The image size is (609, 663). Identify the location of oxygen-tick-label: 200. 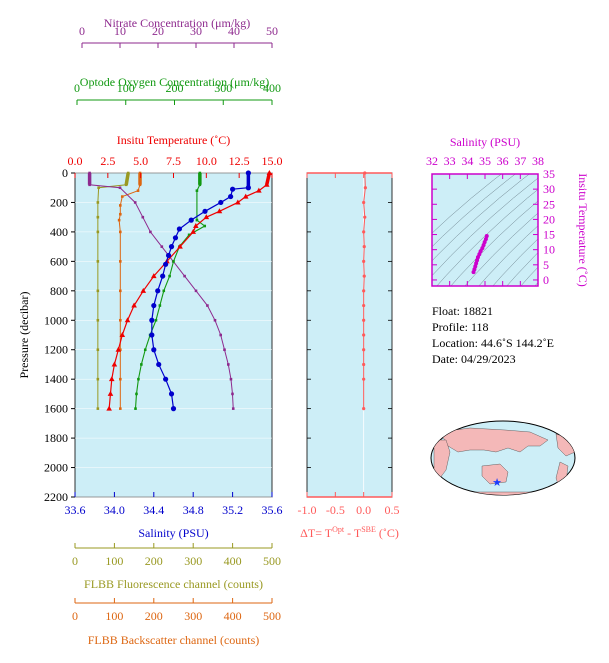
(175, 88).